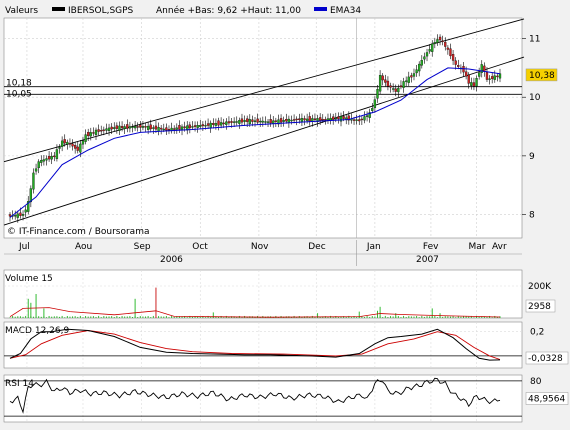  Describe the element at coordinates (534, 40) in the screenshot. I see `price-y-tick-label: 11` at that location.